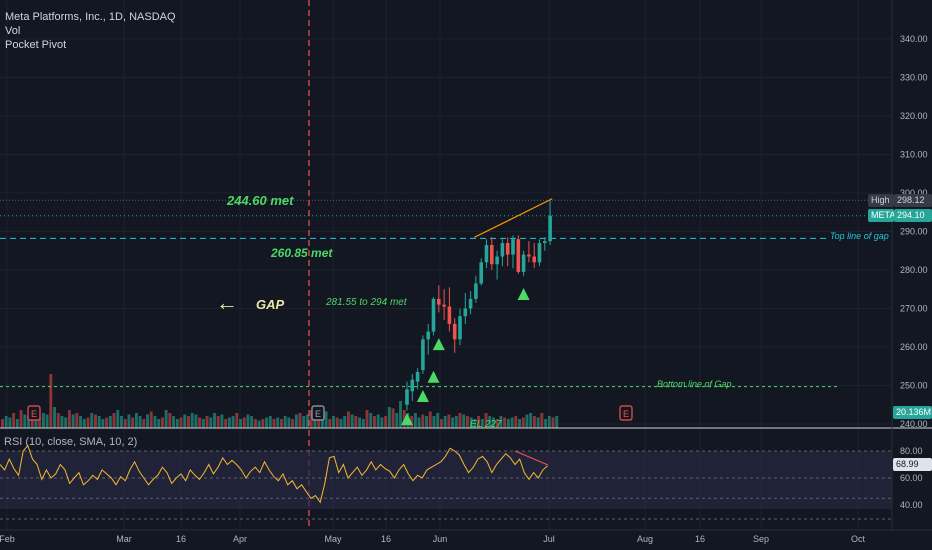  I want to click on rsi-trendline, so click(531, 458).